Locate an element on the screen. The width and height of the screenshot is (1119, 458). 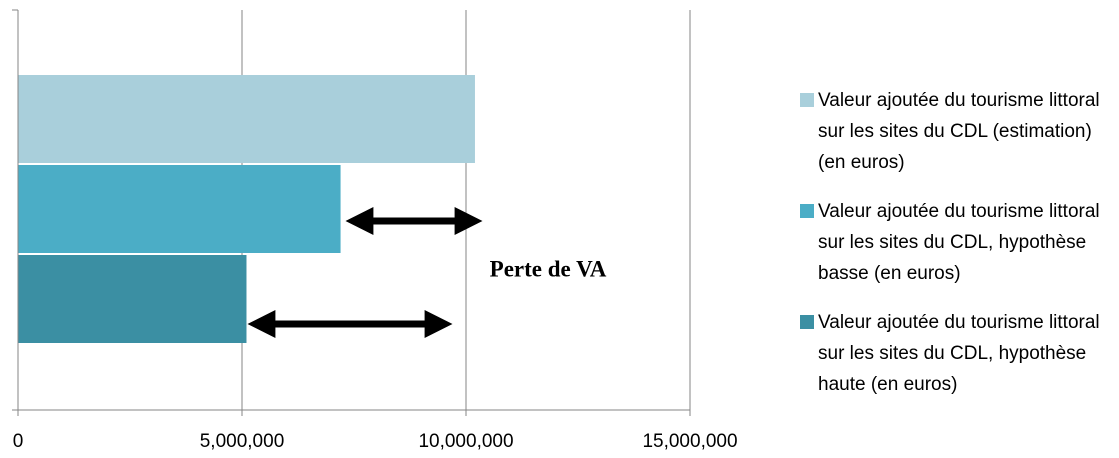
x-tick-label: 0 is located at coordinates (18, 441).